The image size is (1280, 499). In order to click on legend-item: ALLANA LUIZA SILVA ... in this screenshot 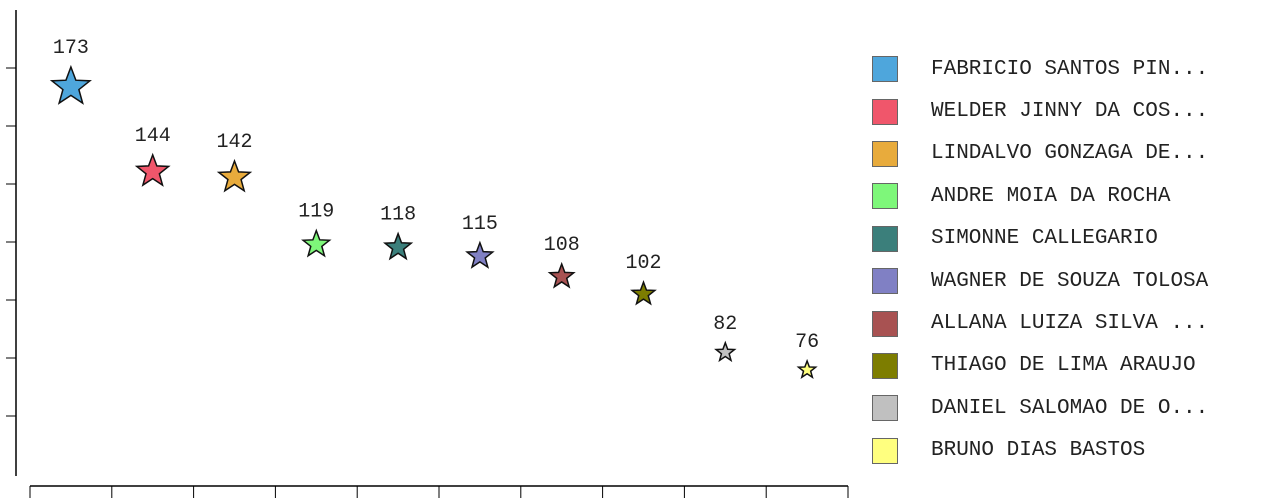, I will do `click(1040, 323)`.